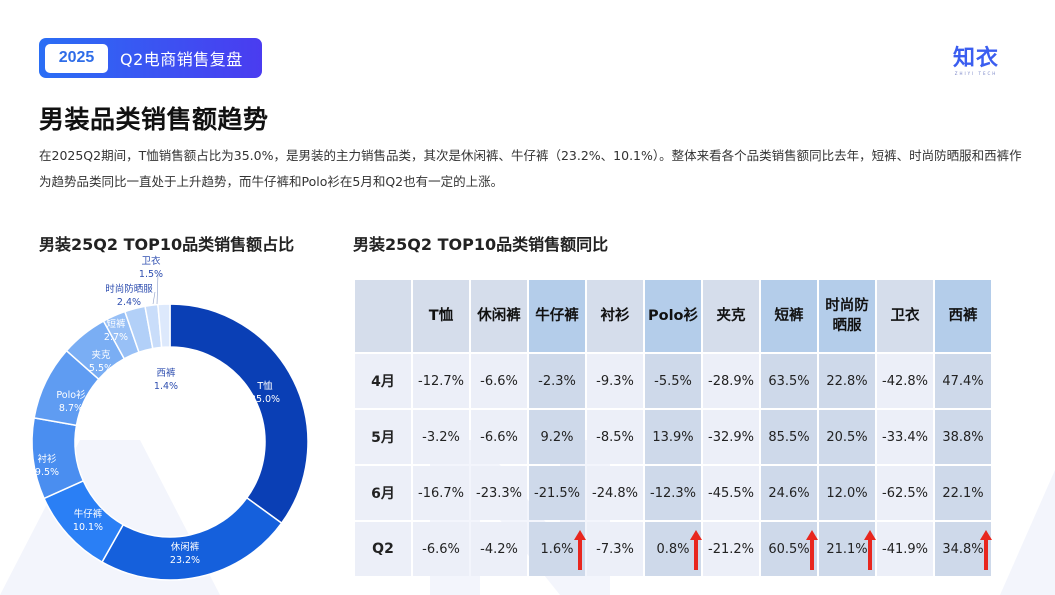 The width and height of the screenshot is (1055, 595). I want to click on table-cell: -5.5%, so click(673, 381).